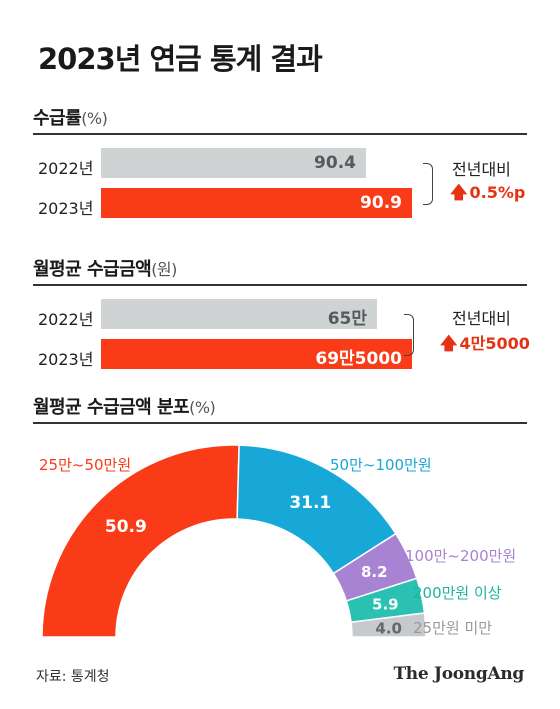 The image size is (560, 709). I want to click on bar-value-amount-2023: 69만5000, so click(358, 359).